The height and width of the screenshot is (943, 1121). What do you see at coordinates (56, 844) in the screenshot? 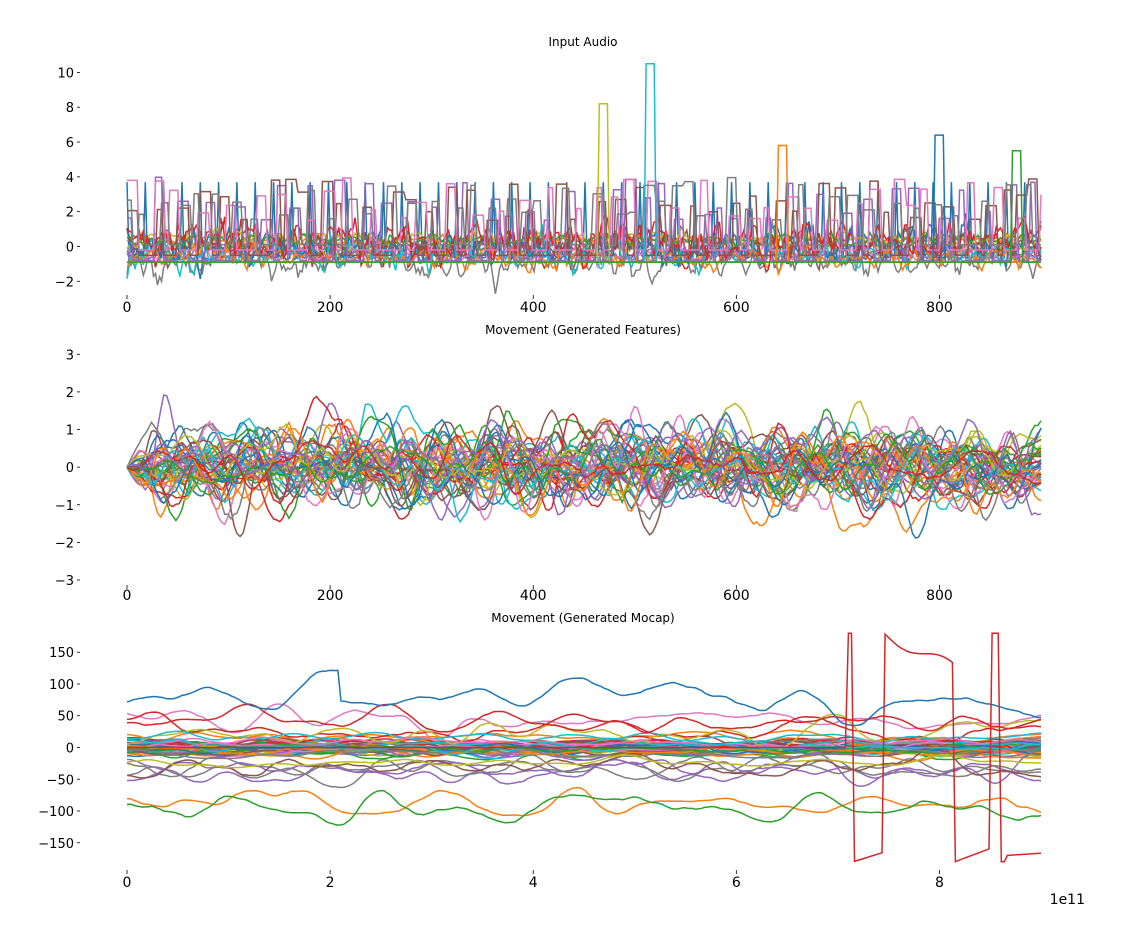
I see `y-tick-label: −150` at bounding box center [56, 844].